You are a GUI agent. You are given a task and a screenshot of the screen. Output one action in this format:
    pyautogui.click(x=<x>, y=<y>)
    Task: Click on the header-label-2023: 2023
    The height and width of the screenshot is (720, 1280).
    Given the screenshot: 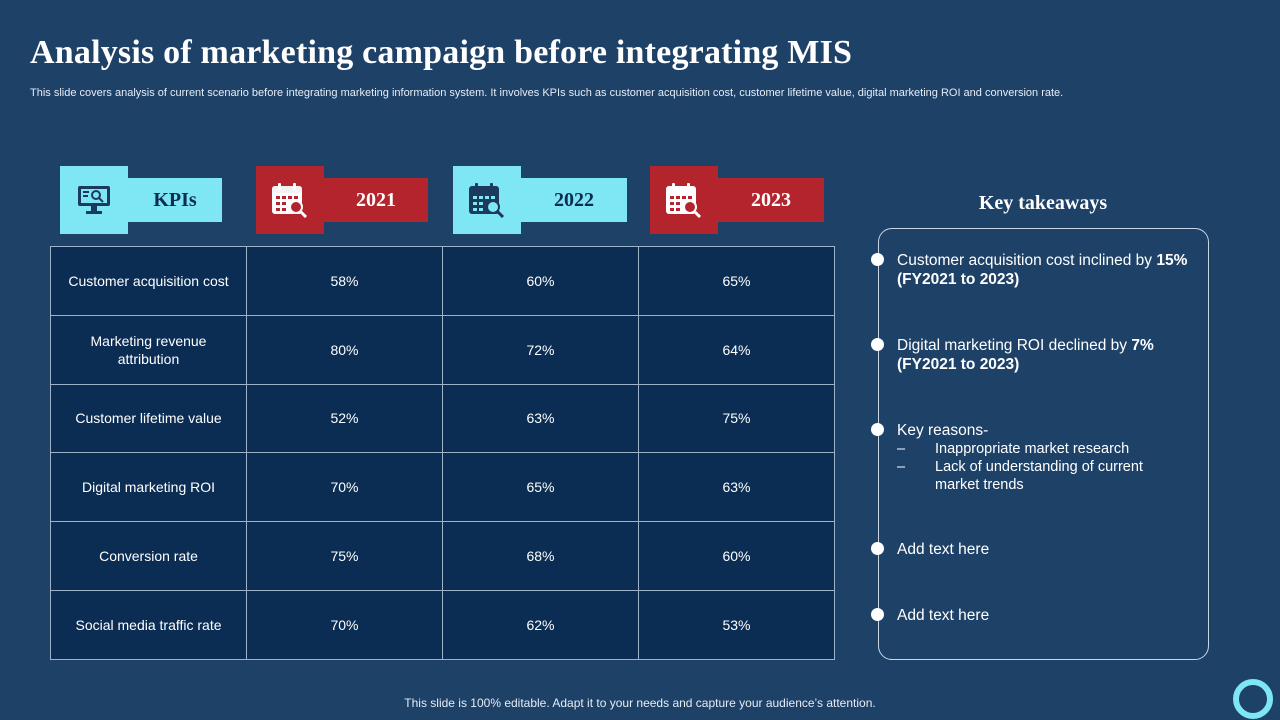 What is the action you would take?
    pyautogui.click(x=771, y=200)
    